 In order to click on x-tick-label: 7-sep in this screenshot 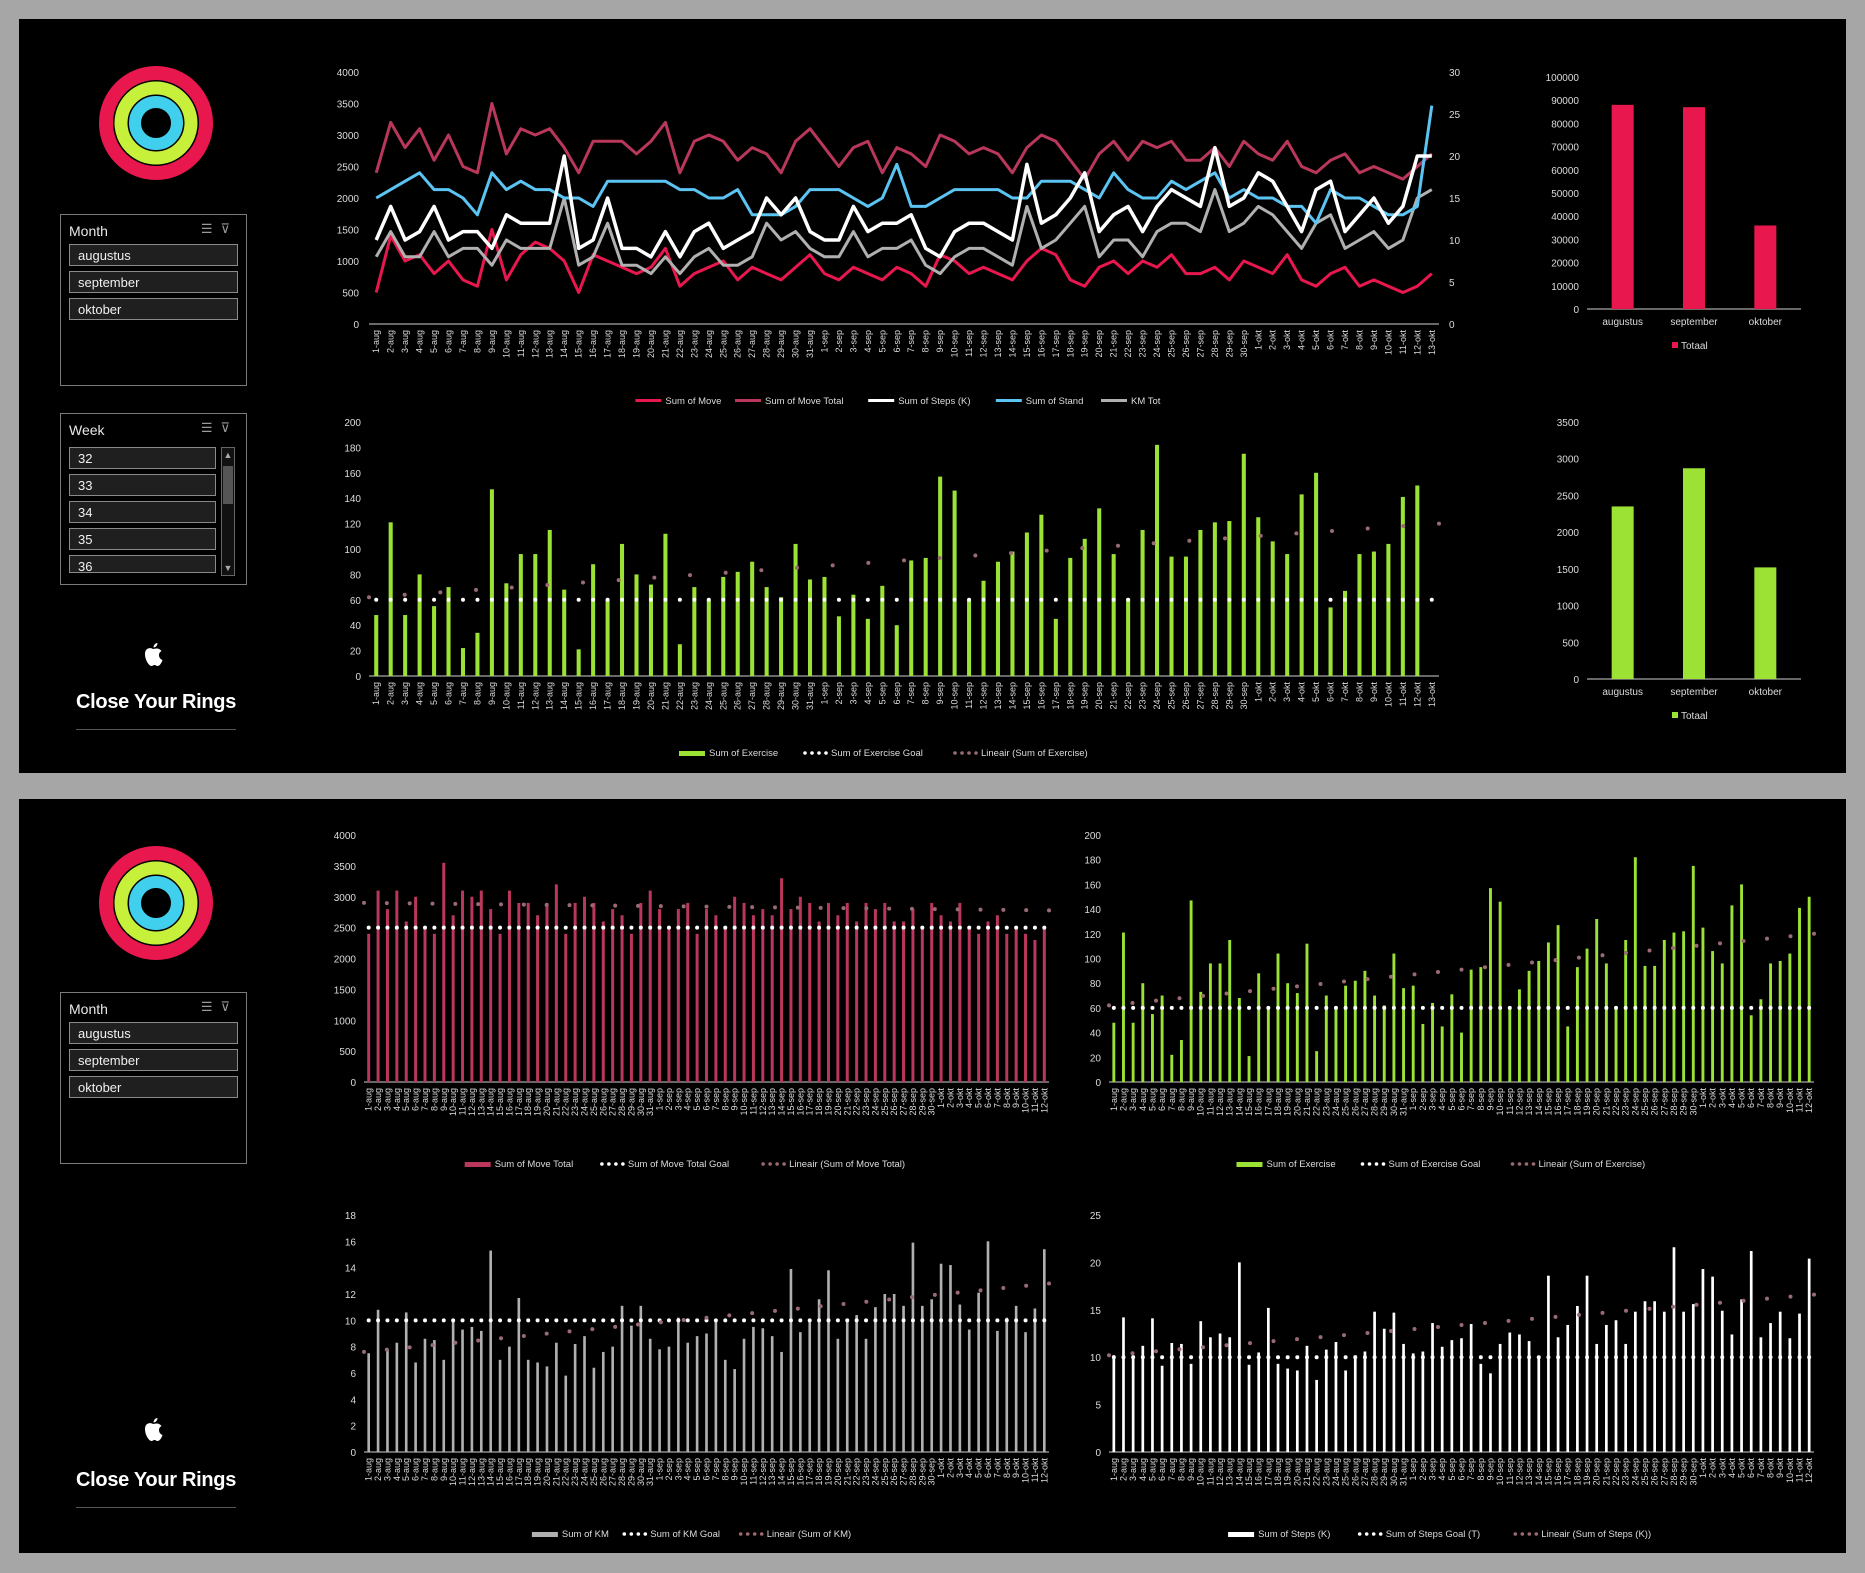, I will do `click(716, 1469)`.